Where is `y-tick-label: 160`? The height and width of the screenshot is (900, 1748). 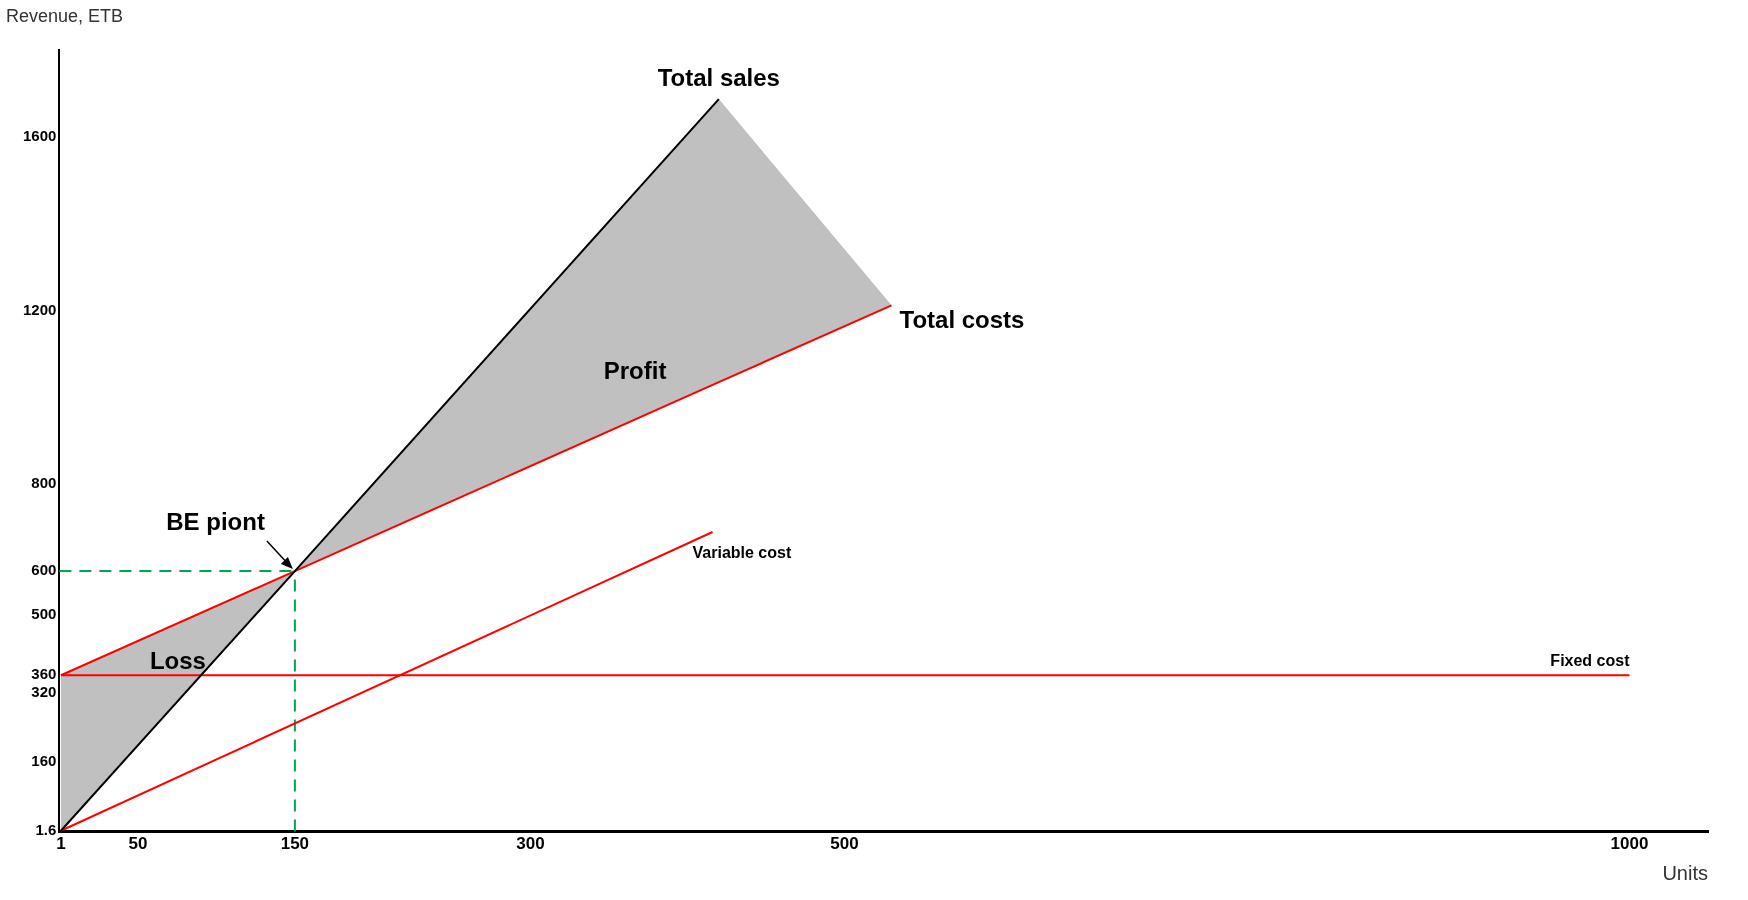
y-tick-label: 160 is located at coordinates (44, 761).